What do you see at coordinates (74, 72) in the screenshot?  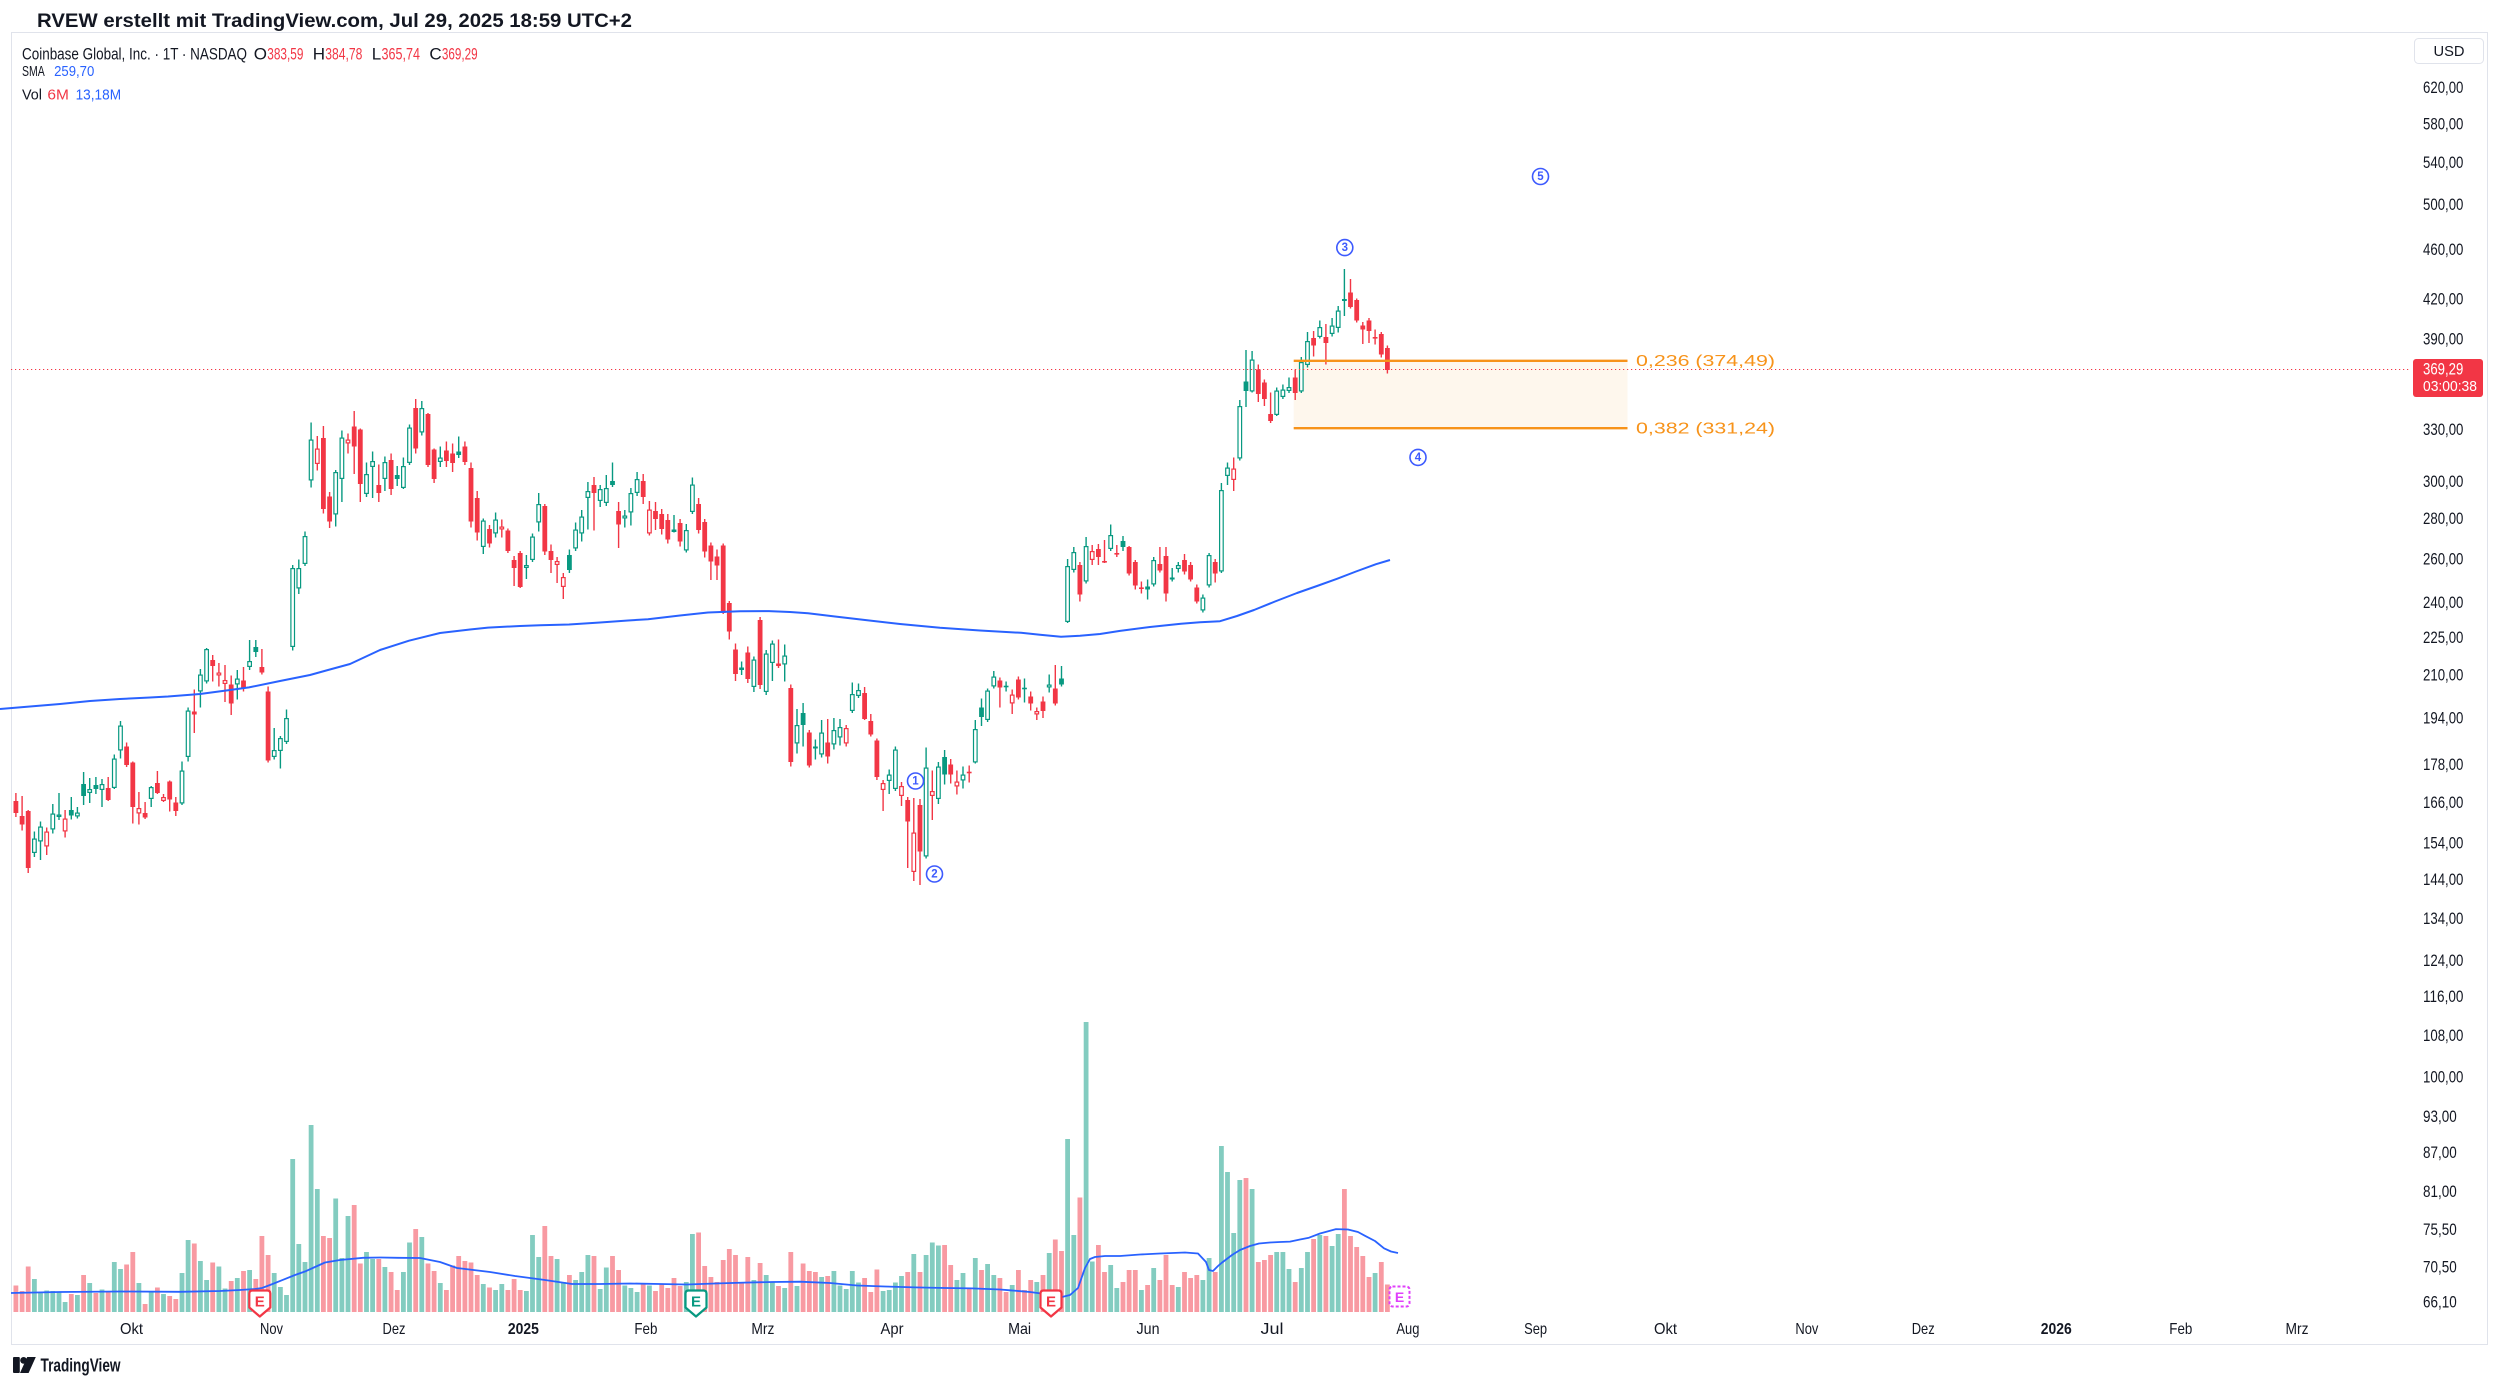 I see `svg-text: 259,70` at bounding box center [74, 72].